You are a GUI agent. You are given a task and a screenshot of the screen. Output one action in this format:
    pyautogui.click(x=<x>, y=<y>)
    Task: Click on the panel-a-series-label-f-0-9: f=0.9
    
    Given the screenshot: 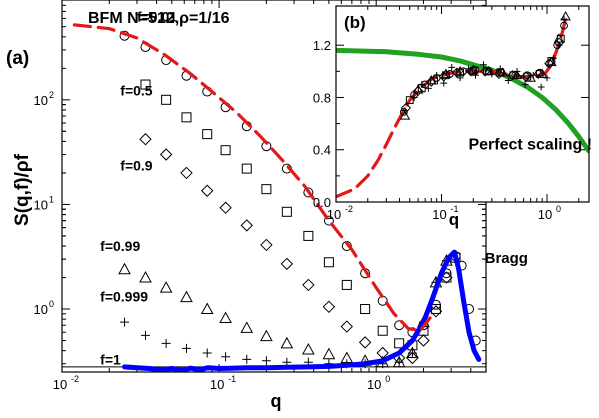 What is the action you would take?
    pyautogui.click(x=136, y=166)
    